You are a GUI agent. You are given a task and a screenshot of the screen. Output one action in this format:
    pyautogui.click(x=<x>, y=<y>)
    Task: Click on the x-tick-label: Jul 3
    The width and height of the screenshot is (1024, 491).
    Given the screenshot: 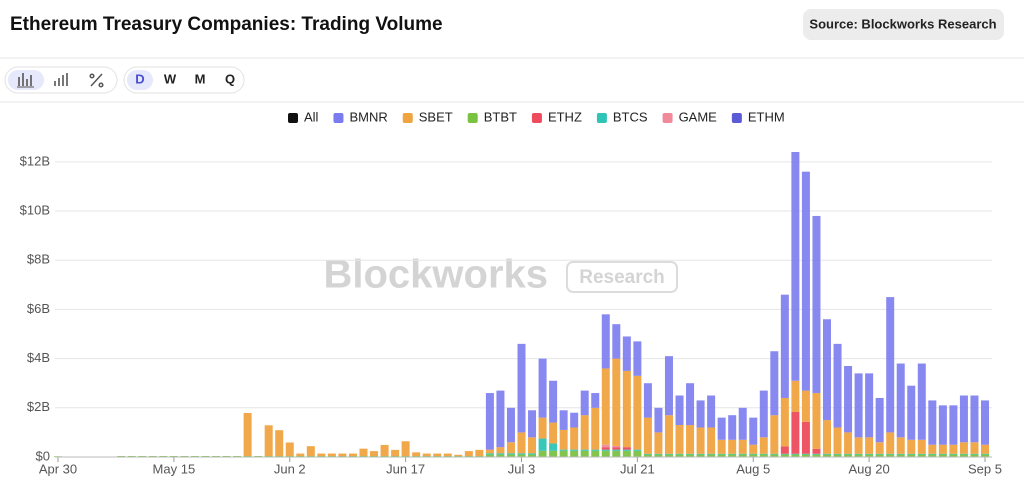 What is the action you would take?
    pyautogui.click(x=521, y=468)
    